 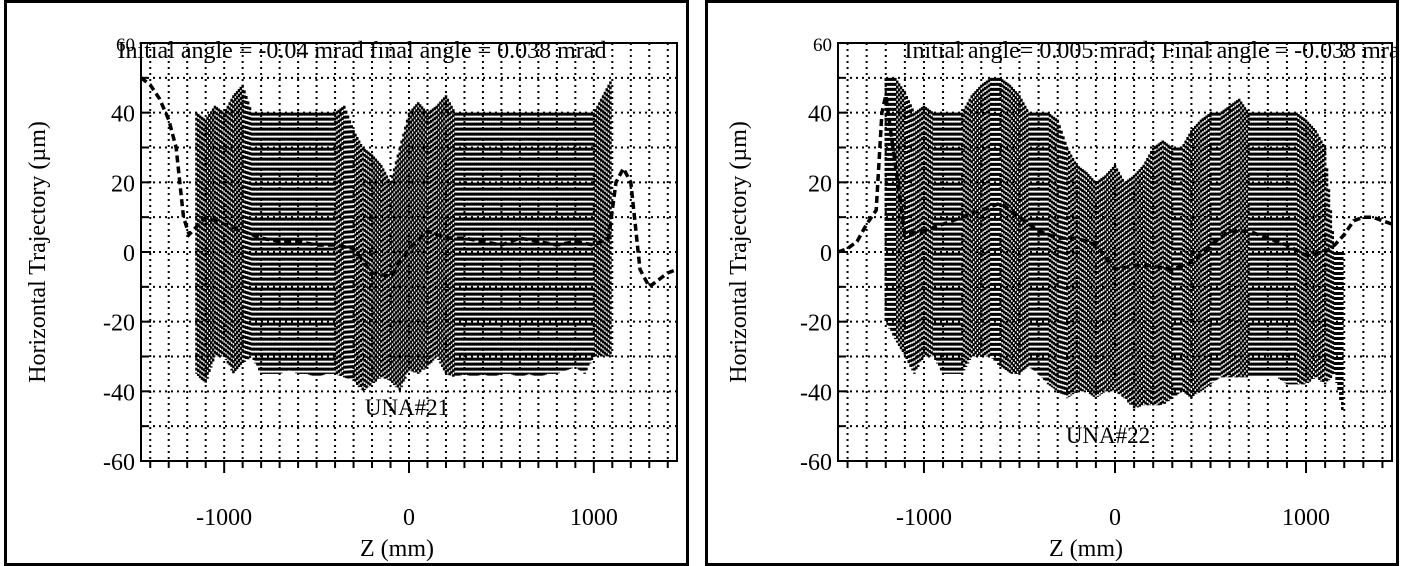 What do you see at coordinates (1108, 435) in the screenshot?
I see `run-label: UNA#22` at bounding box center [1108, 435].